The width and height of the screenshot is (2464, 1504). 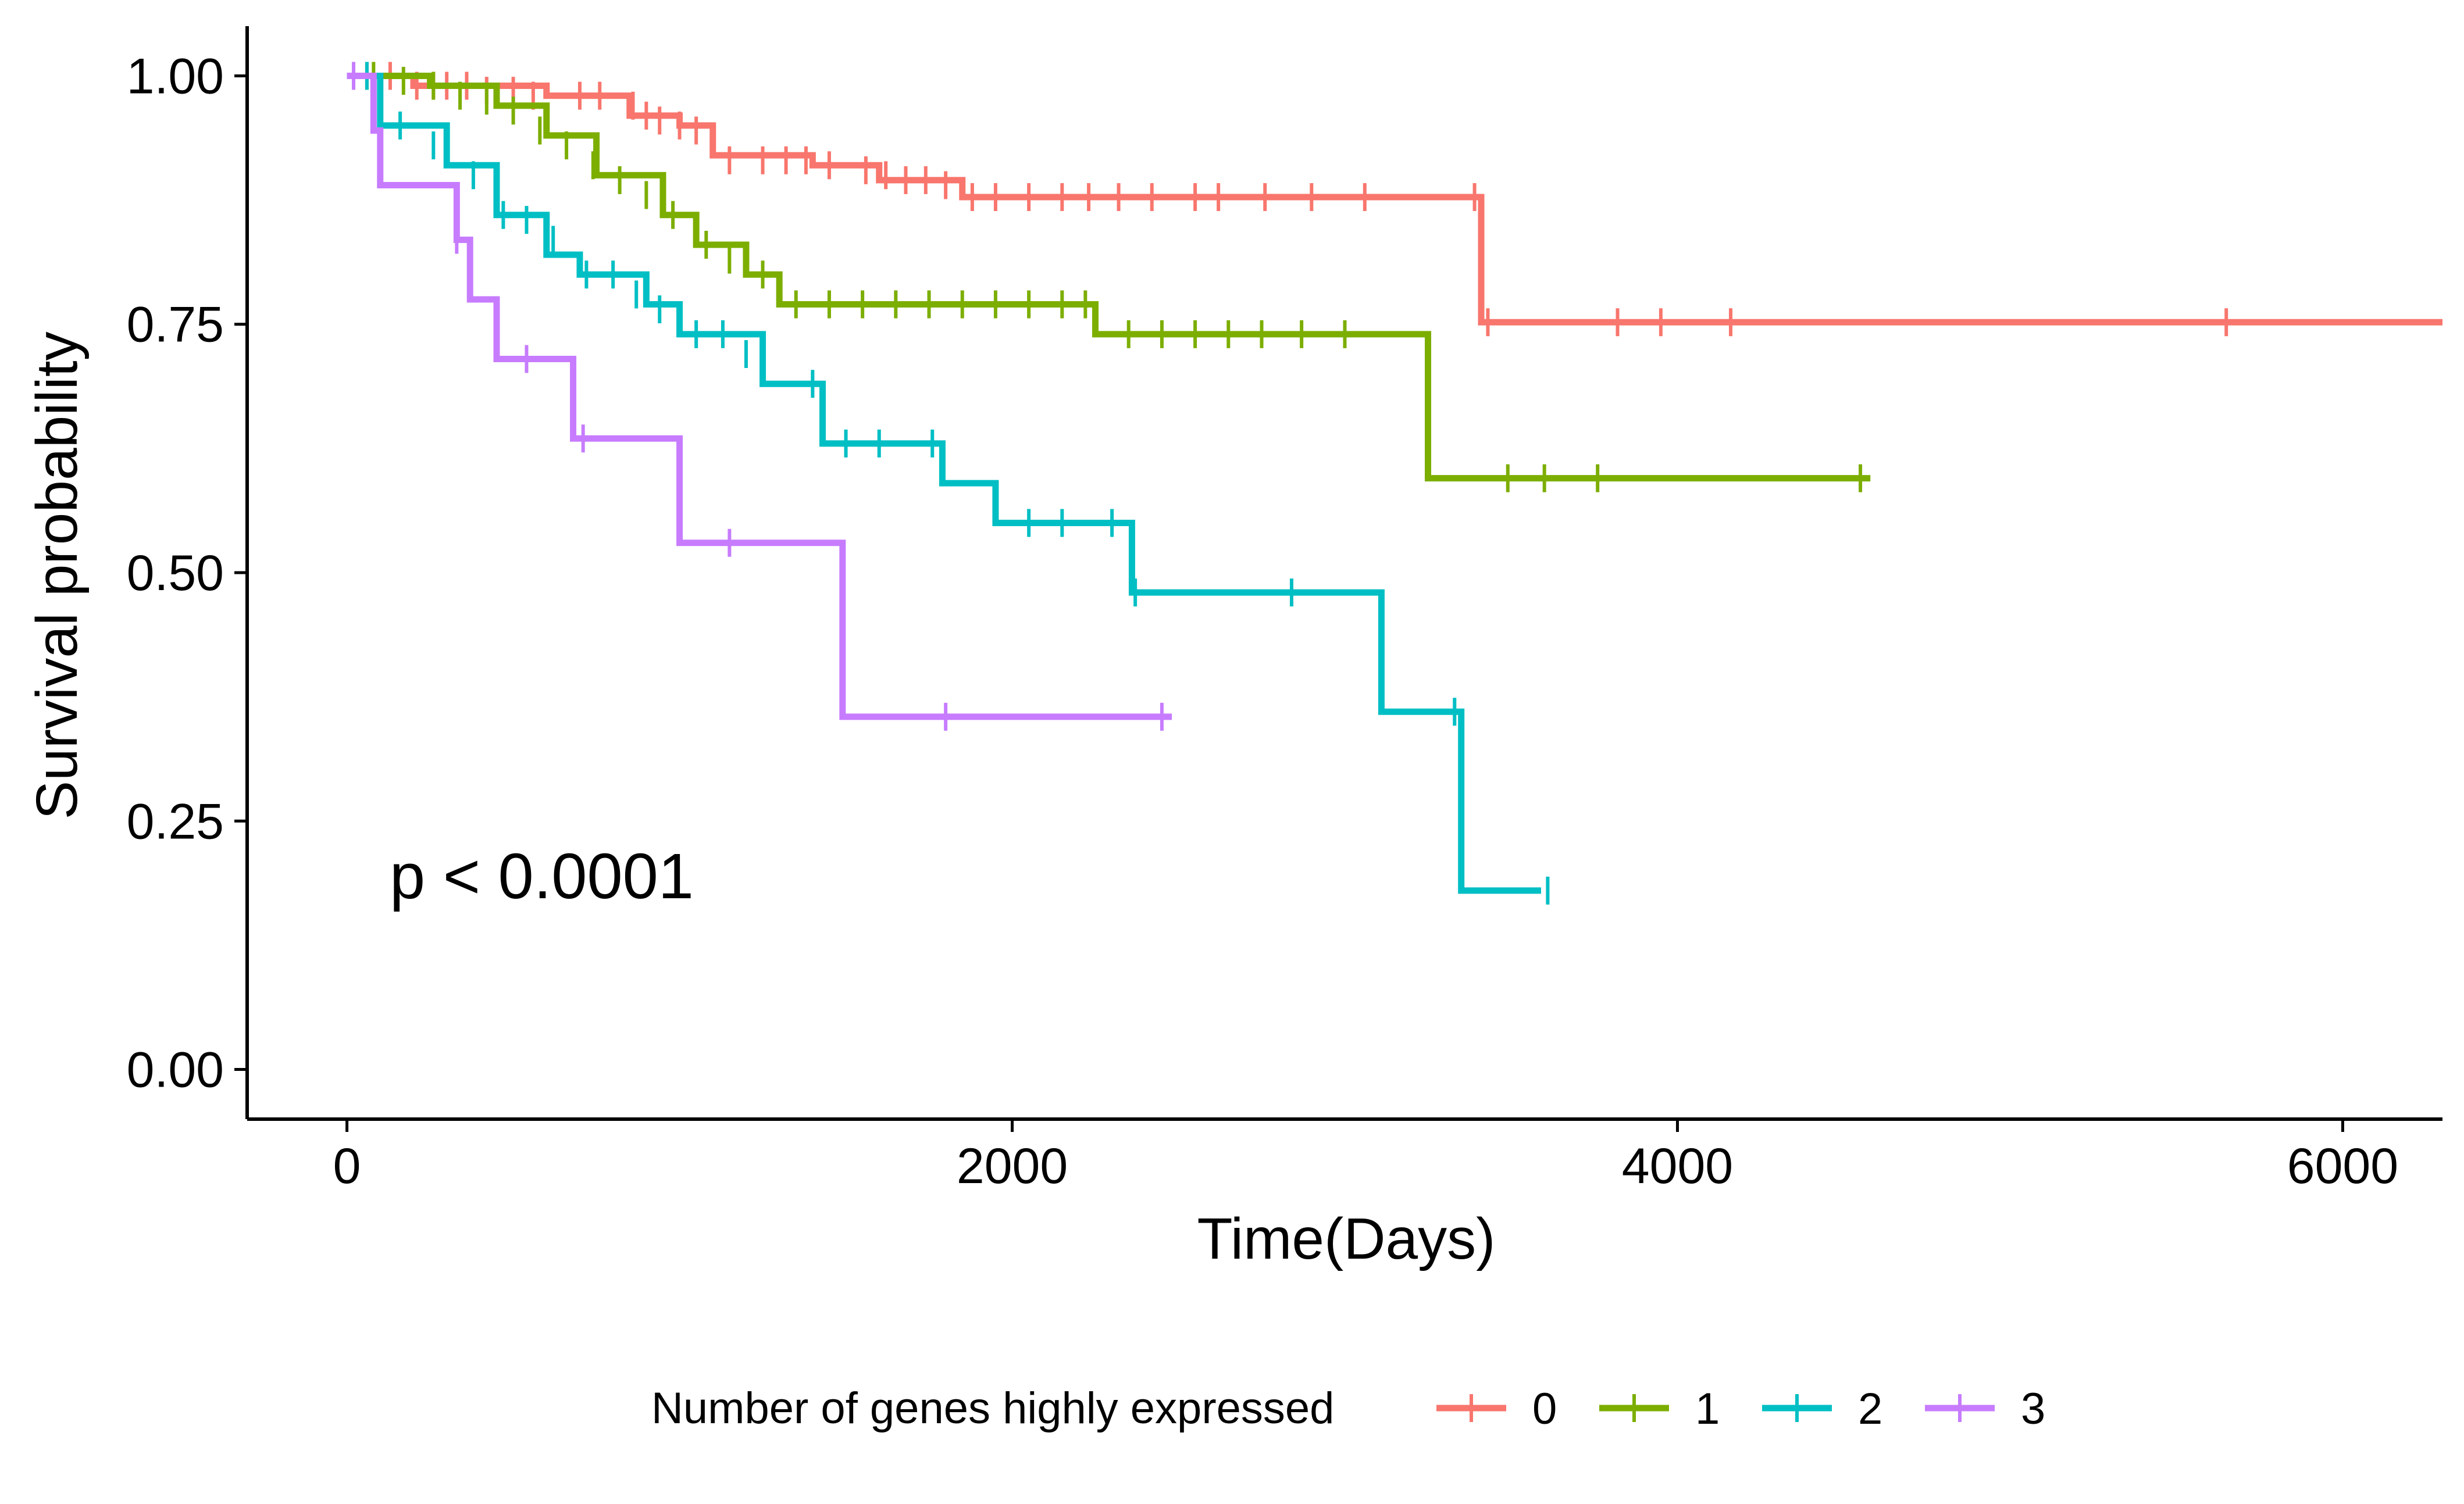 I want to click on p-value-annotation: p < 0.0001, so click(x=542, y=876).